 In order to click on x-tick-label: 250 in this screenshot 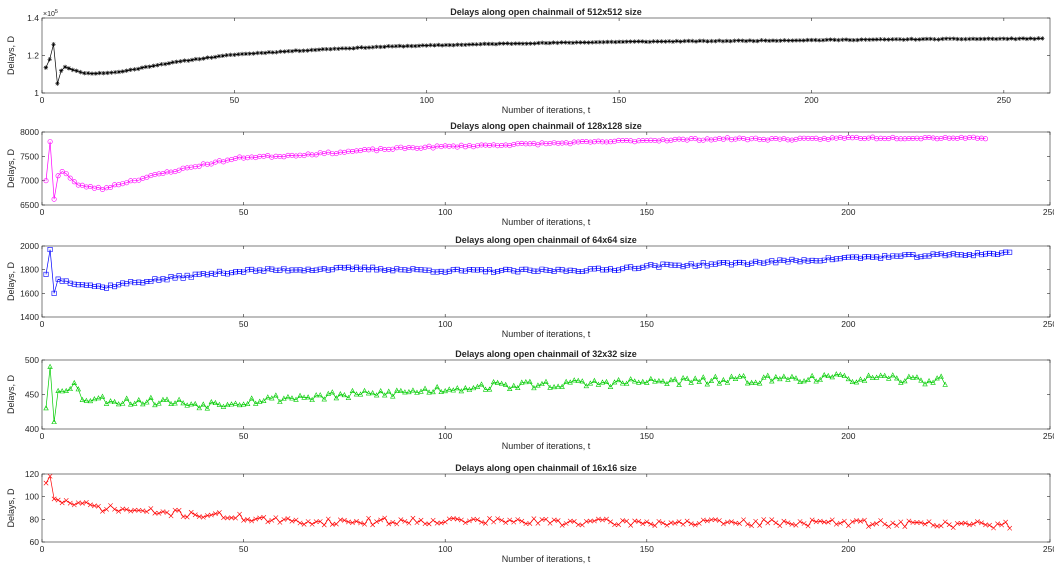, I will do `click(1048, 549)`.